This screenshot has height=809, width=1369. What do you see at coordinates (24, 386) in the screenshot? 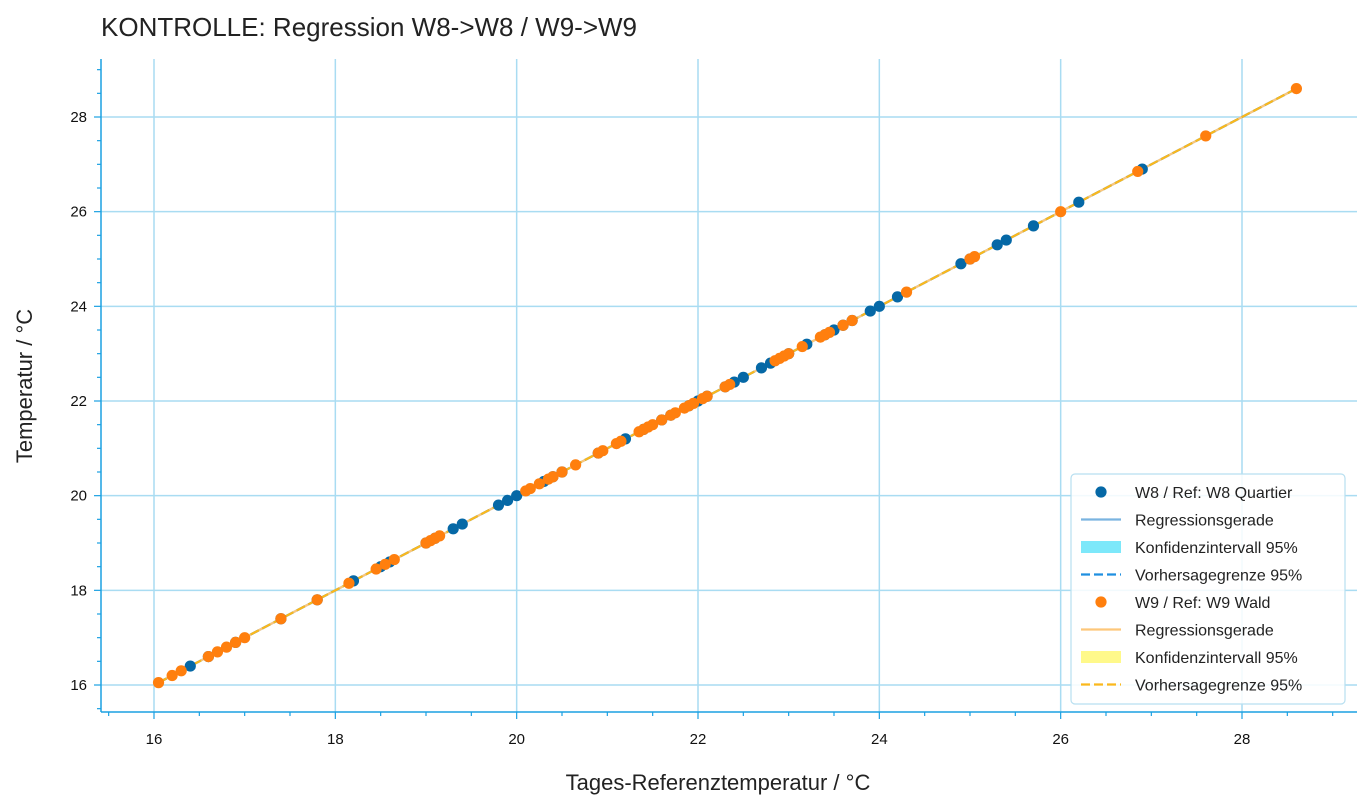
I see `y-axis-label: Temperatur / °C` at bounding box center [24, 386].